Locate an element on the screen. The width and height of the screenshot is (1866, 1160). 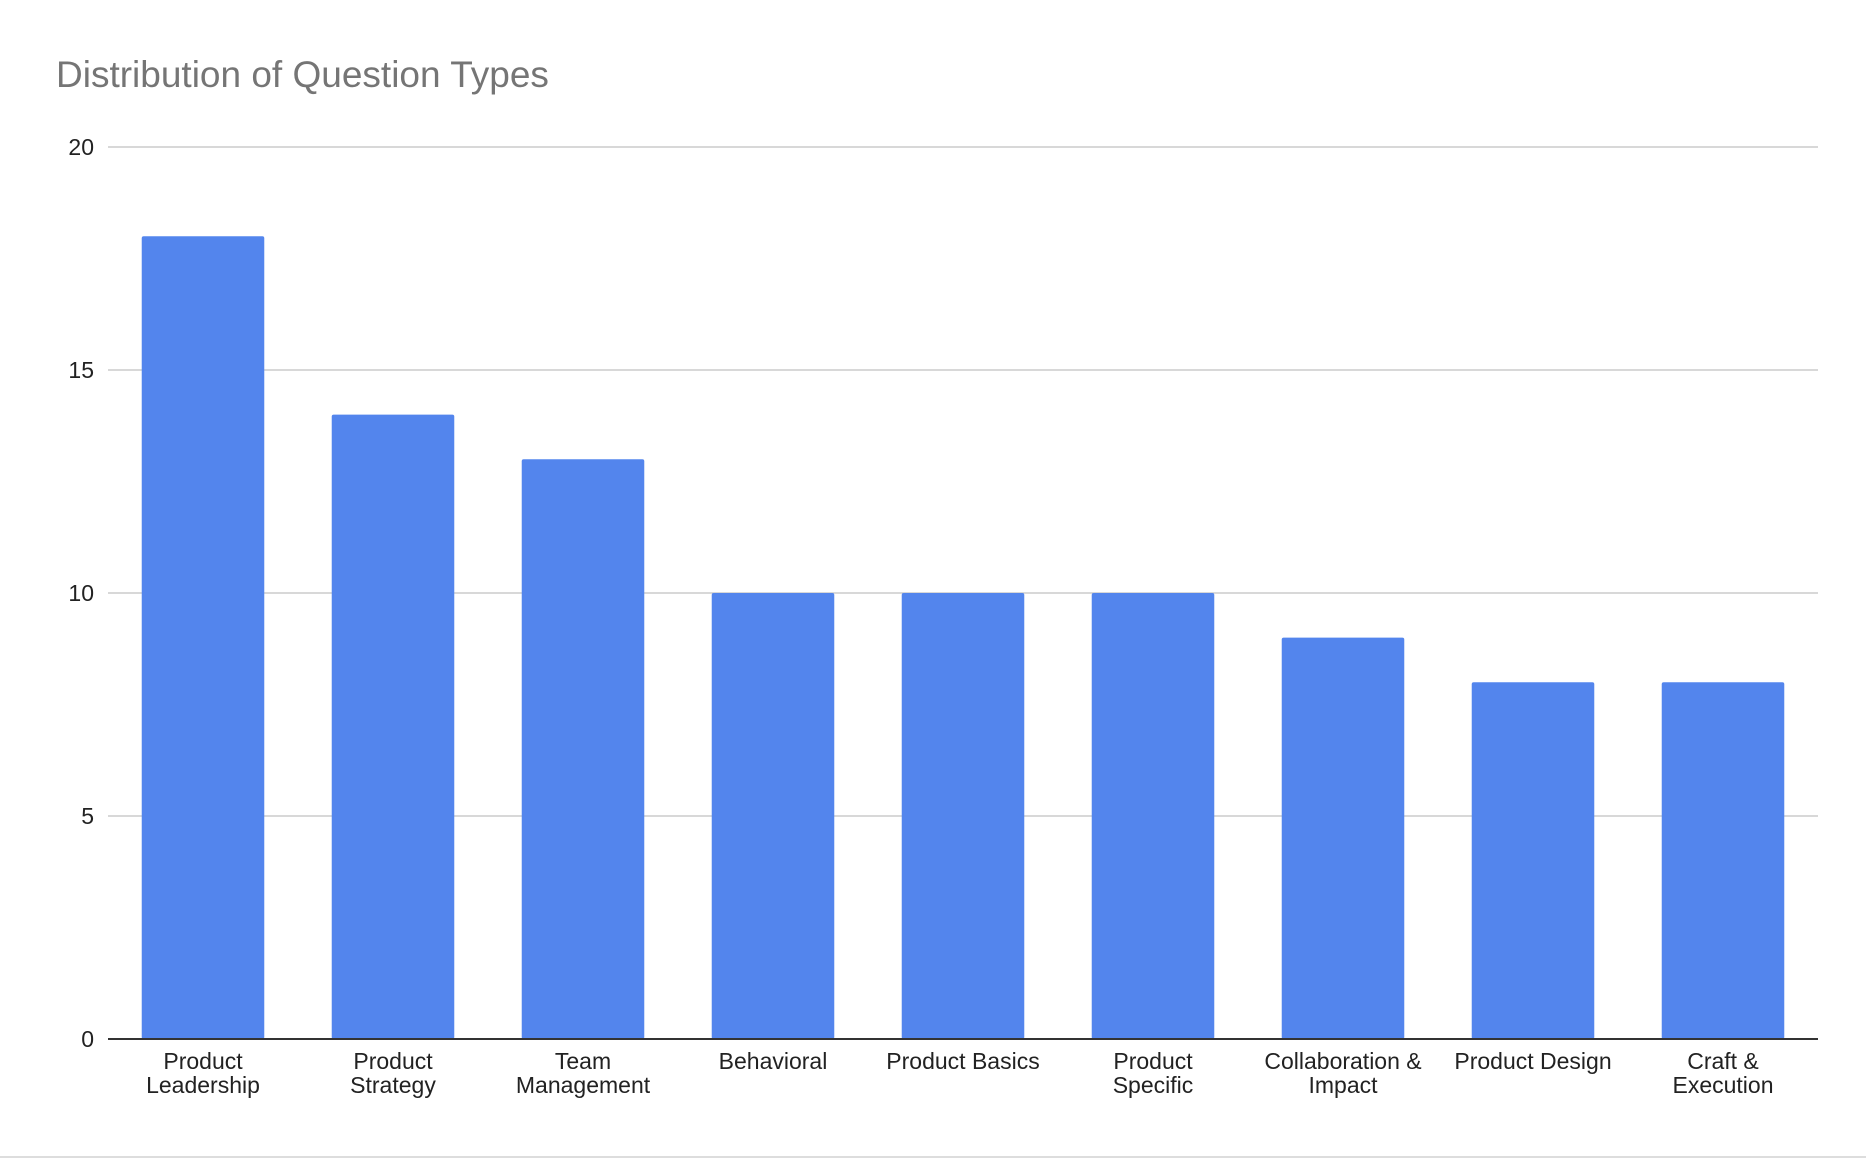
x-category-label: Product Specific is located at coordinates (1153, 1073).